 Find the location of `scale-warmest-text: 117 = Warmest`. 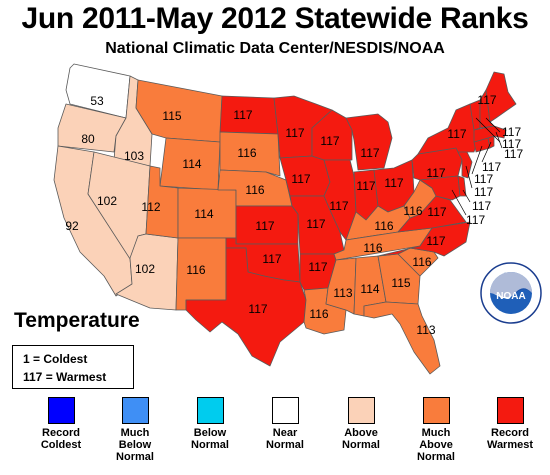

scale-warmest-text: 117 = Warmest is located at coordinates (65, 377).